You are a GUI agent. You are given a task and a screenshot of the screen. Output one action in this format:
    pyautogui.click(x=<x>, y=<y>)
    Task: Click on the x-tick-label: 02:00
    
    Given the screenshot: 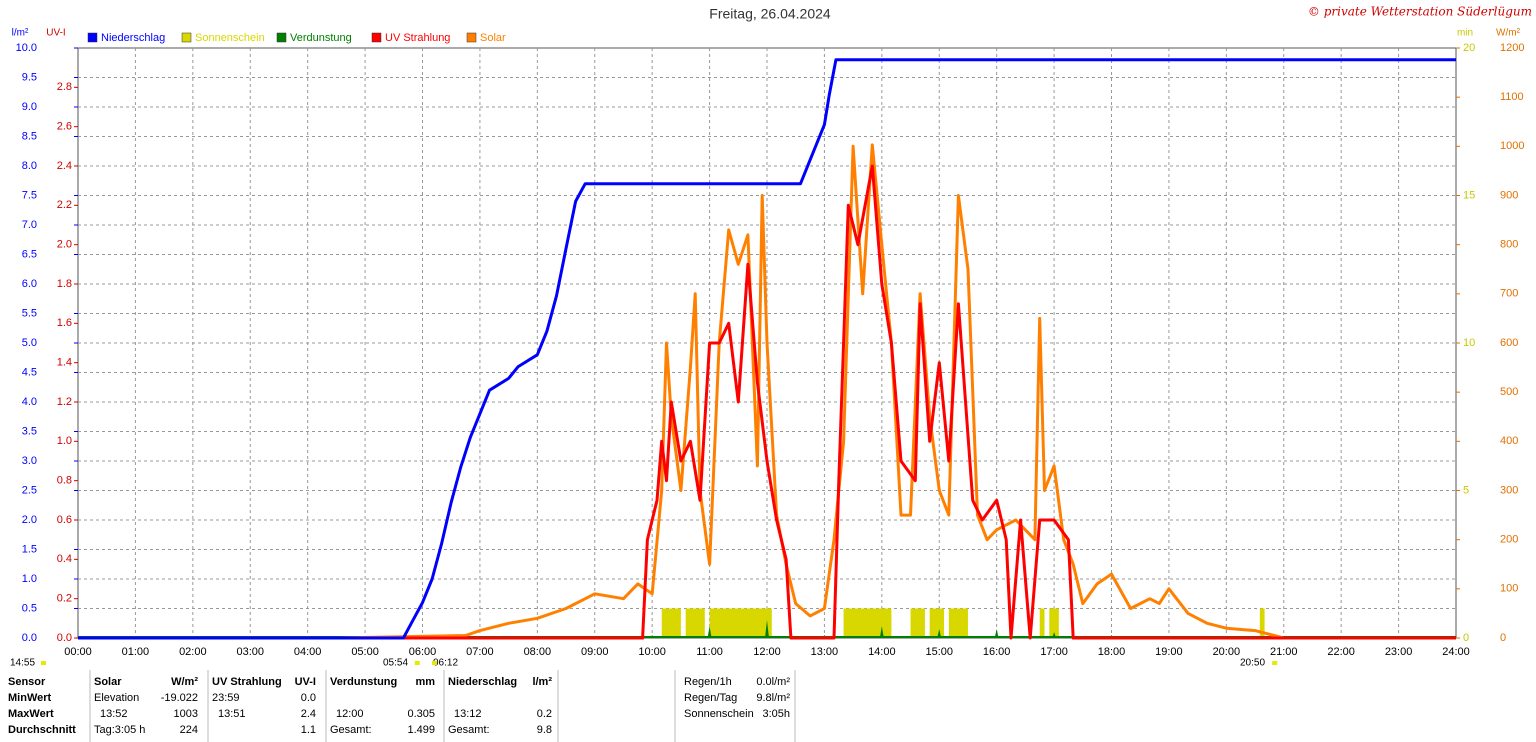 What is the action you would take?
    pyautogui.click(x=193, y=652)
    